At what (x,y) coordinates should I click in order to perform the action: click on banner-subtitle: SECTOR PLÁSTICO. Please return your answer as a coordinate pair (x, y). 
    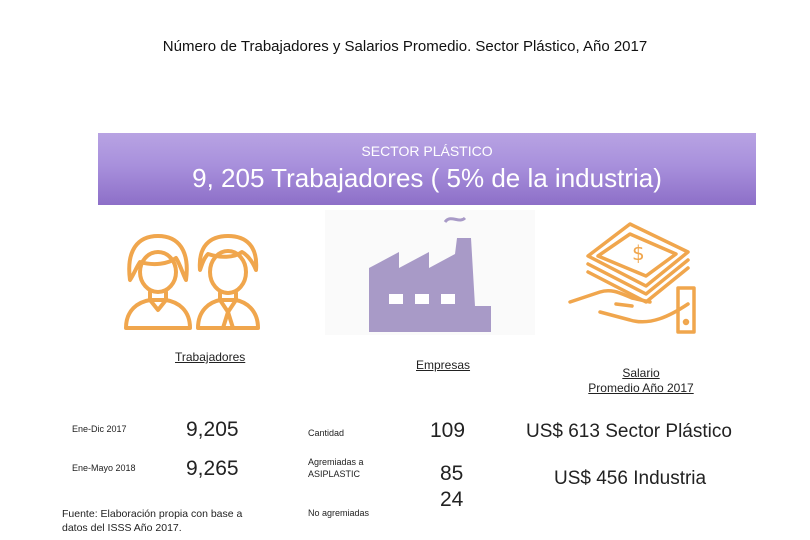
    Looking at the image, I should click on (427, 151).